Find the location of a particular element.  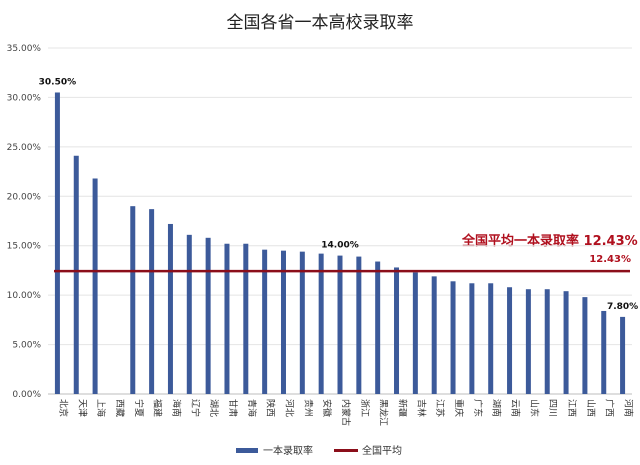

x-tick-label: 黑龙江 is located at coordinates (384, 412).